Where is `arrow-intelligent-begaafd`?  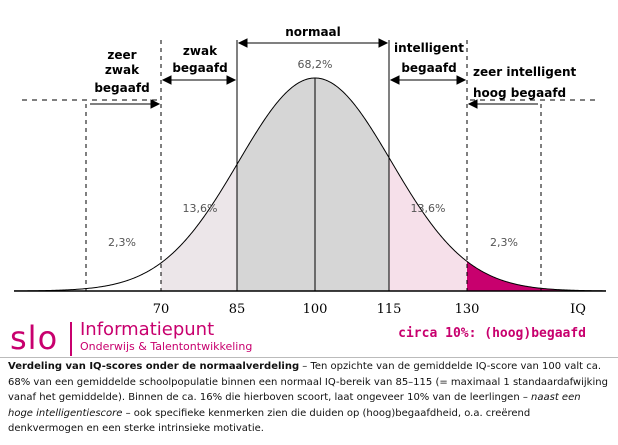 arrow-intelligent-begaafd is located at coordinates (428, 80).